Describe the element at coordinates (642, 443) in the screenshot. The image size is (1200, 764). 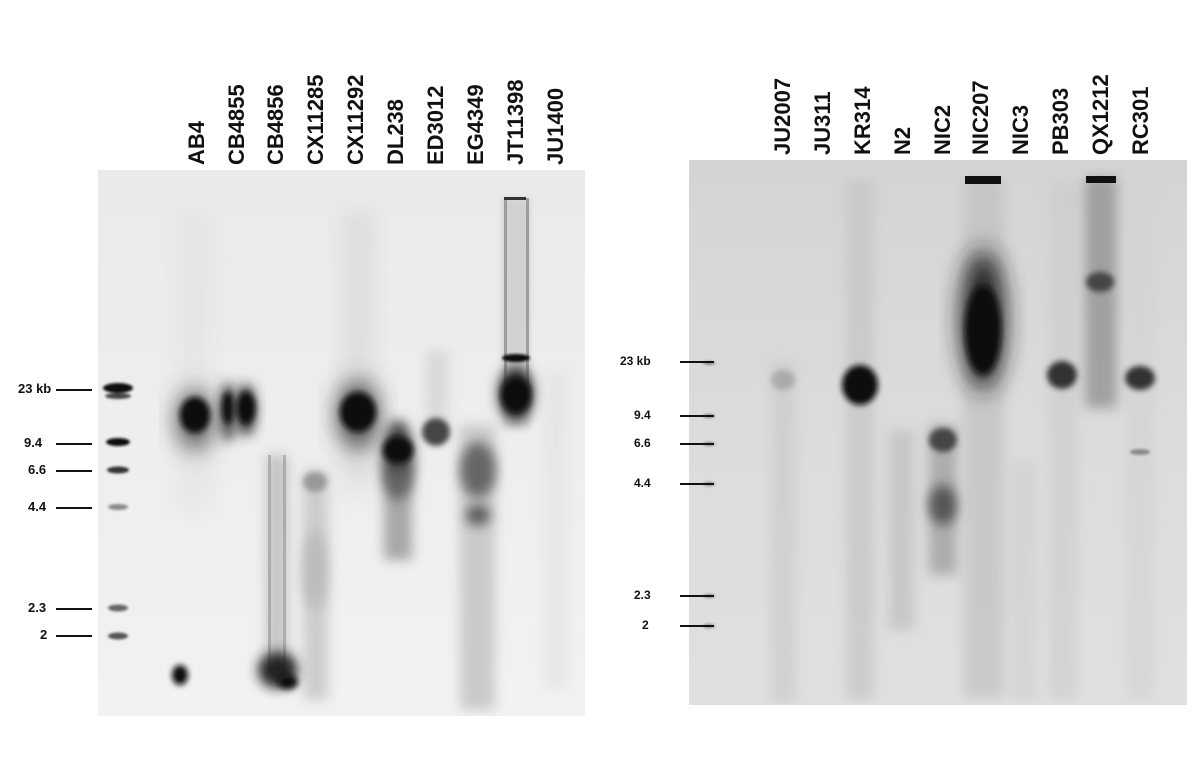
I see `right-size-marker-label: 6.6` at that location.